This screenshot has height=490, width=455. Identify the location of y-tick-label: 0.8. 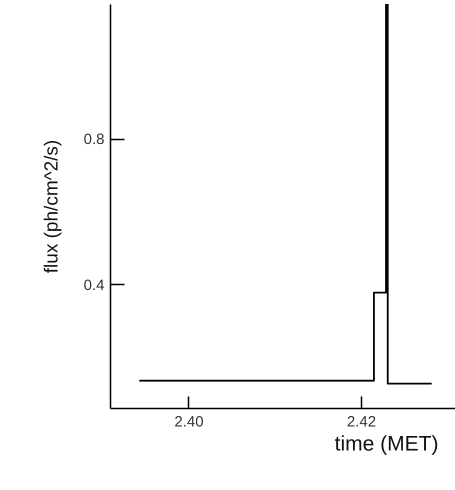
(94, 139).